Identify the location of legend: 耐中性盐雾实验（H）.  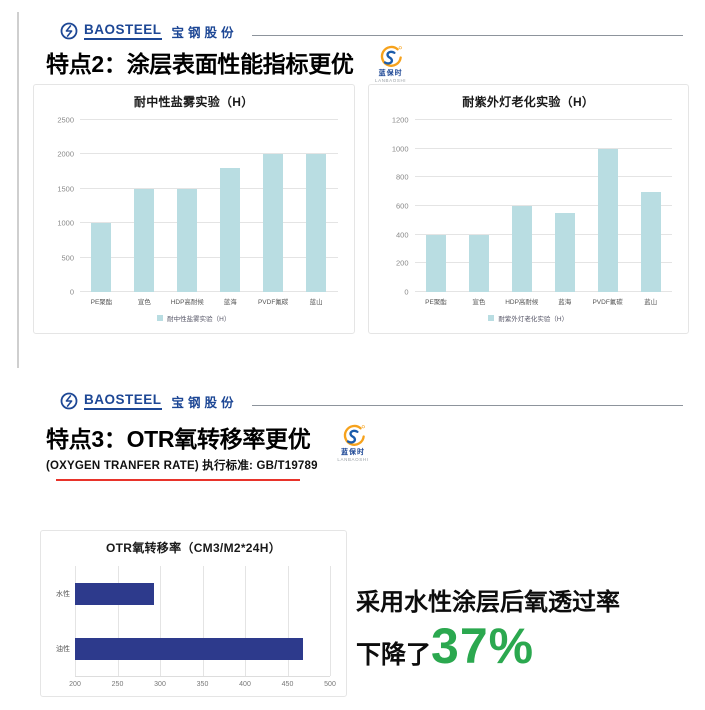
(194, 318).